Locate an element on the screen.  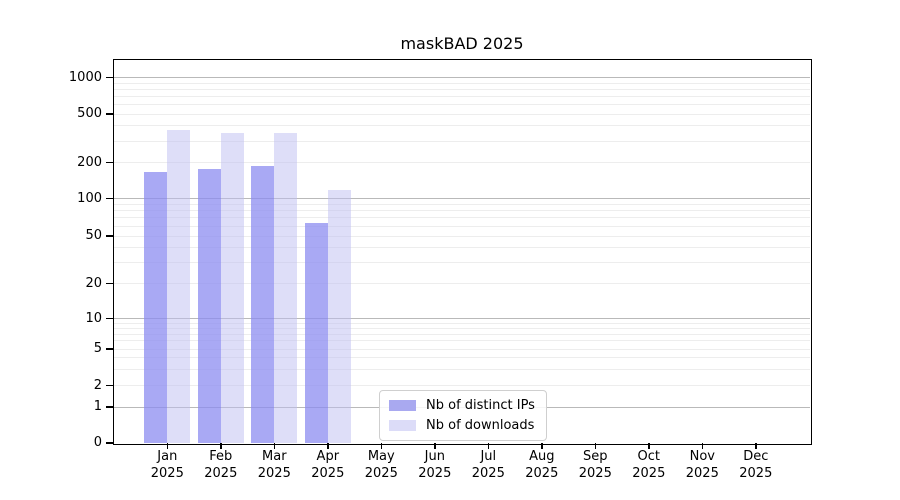
x-axis-tick-label: Apr 2025 is located at coordinates (328, 465).